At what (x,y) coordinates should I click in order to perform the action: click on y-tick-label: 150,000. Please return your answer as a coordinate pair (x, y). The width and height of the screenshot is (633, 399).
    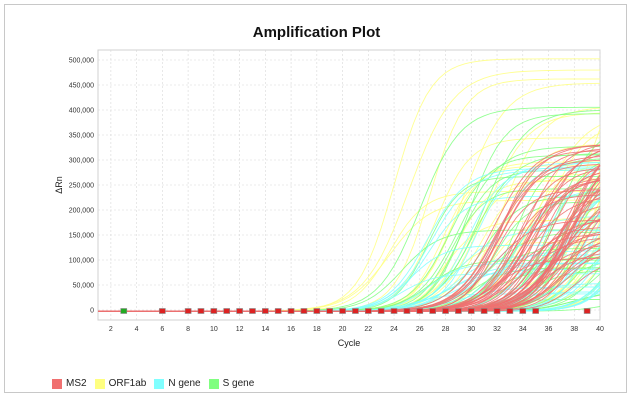
    Looking at the image, I should click on (81, 236).